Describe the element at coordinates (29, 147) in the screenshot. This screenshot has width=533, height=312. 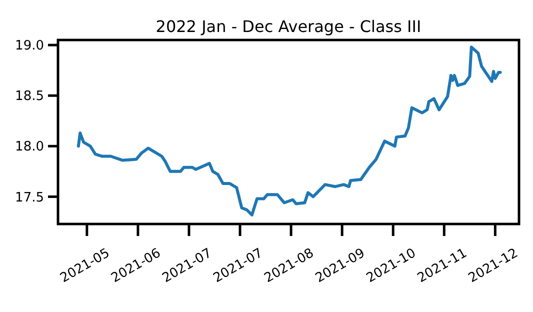
I see `y-tick-label: 18.0` at that location.